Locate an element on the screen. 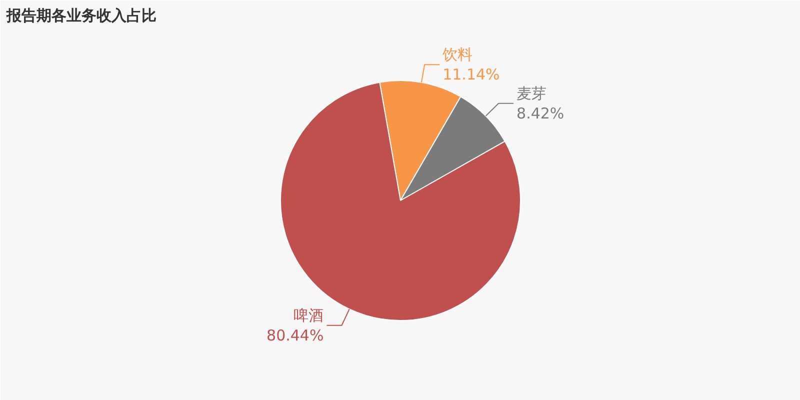  data-label: 80.44% is located at coordinates (295, 335).